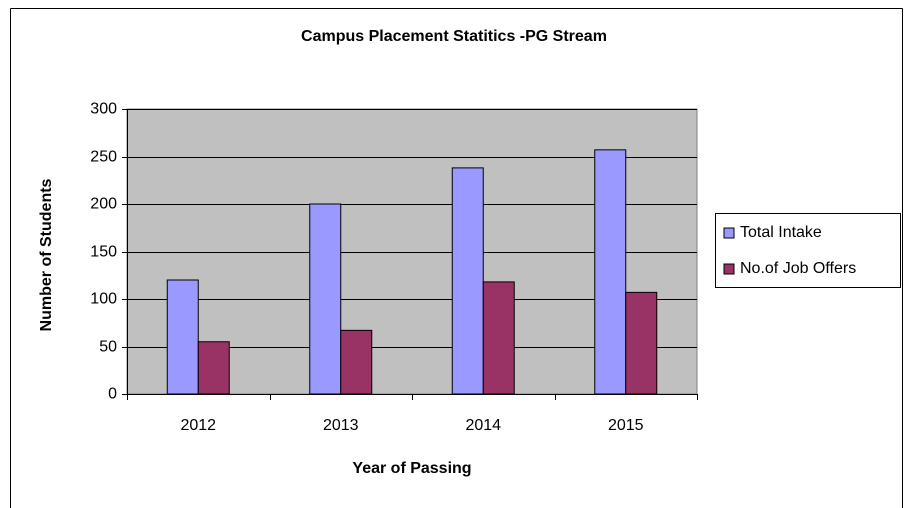 This screenshot has height=508, width=905. I want to click on legend-label: Total Intake, so click(781, 232).